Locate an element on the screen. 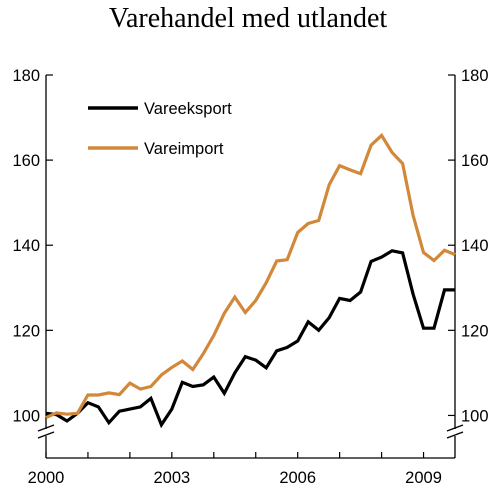  y-tick-label-left: 140 is located at coordinates (26, 246).